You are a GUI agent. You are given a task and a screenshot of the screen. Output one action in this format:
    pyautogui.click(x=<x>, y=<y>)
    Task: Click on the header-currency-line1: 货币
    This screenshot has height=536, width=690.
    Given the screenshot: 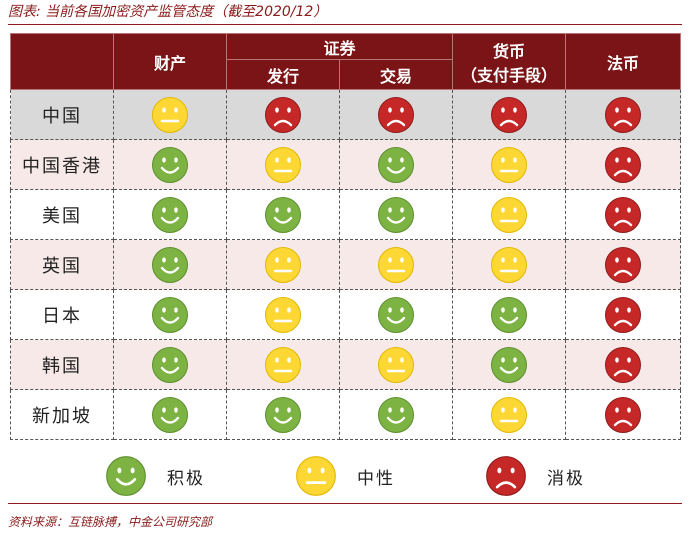 What is the action you would take?
    pyautogui.click(x=509, y=51)
    